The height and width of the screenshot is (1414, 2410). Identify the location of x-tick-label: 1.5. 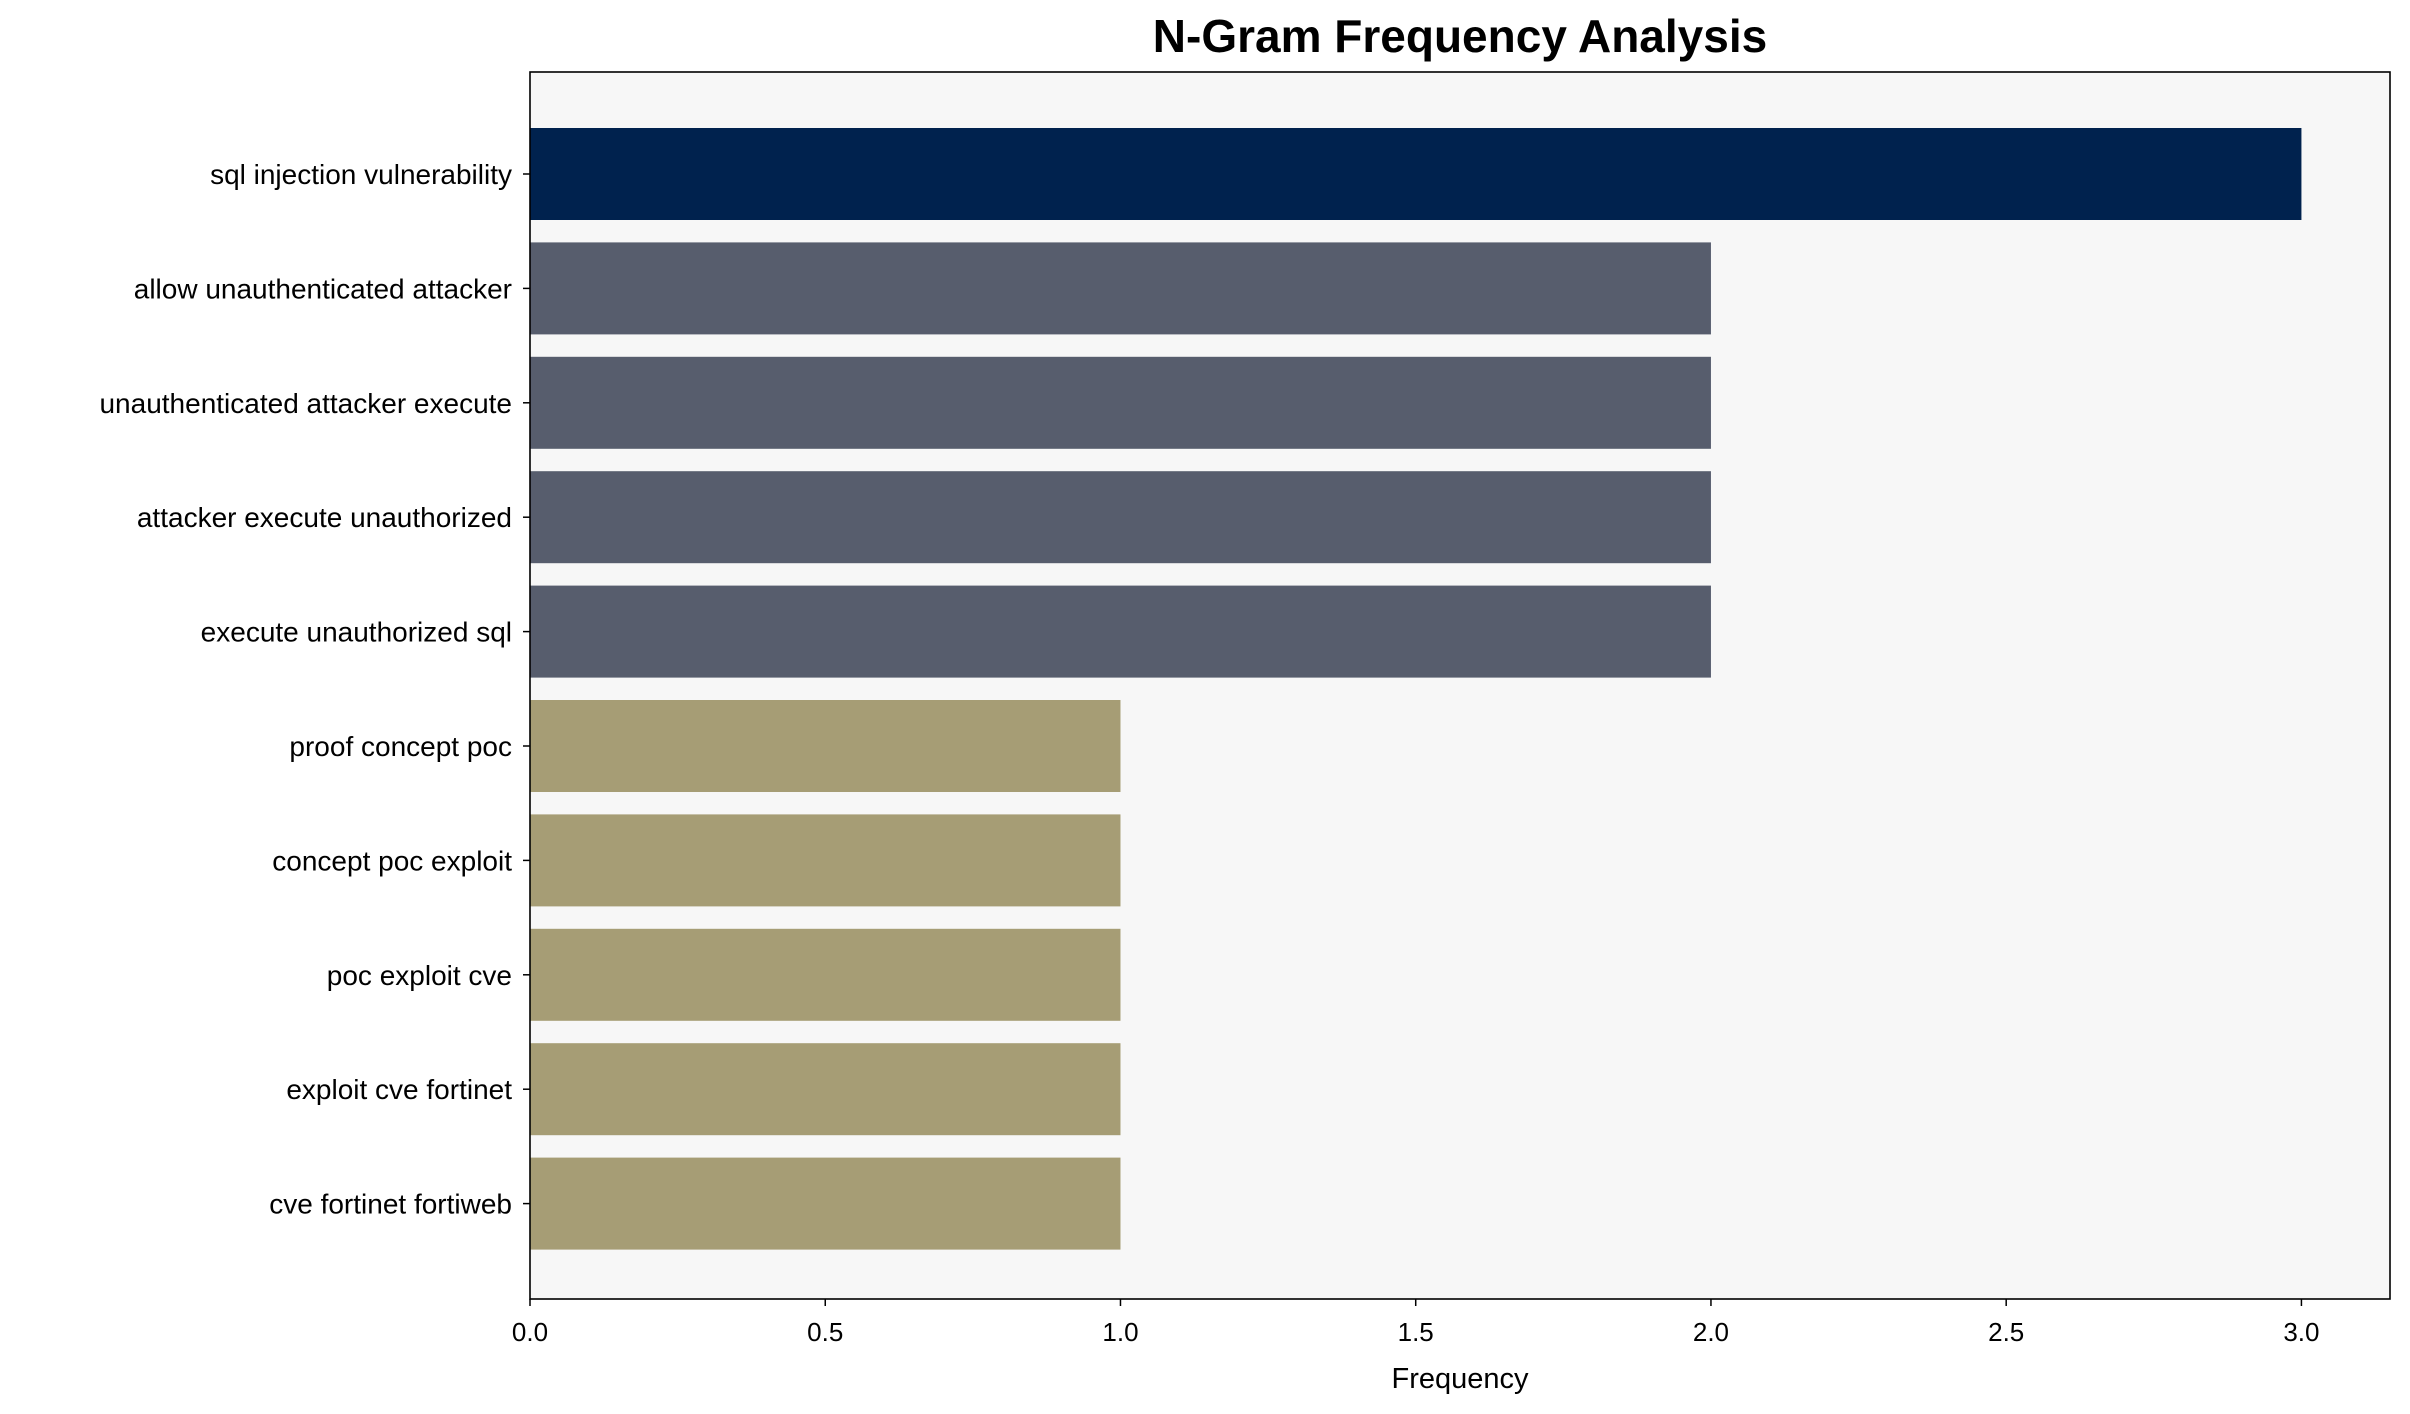
(1416, 1332).